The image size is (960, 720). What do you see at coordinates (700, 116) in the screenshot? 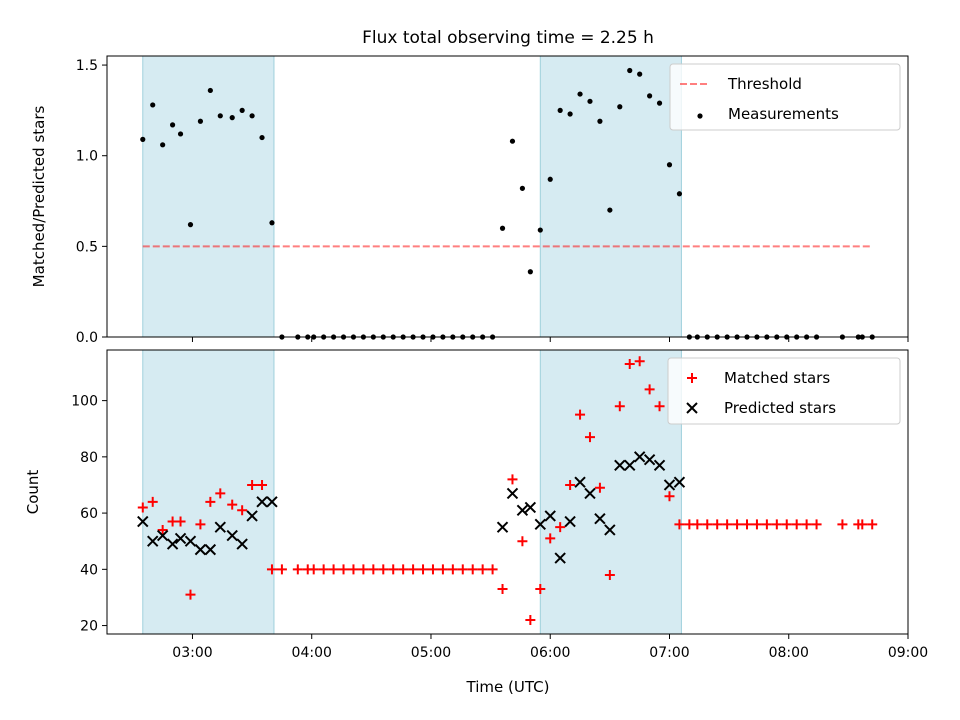
I see `legend-measurement-swatch` at bounding box center [700, 116].